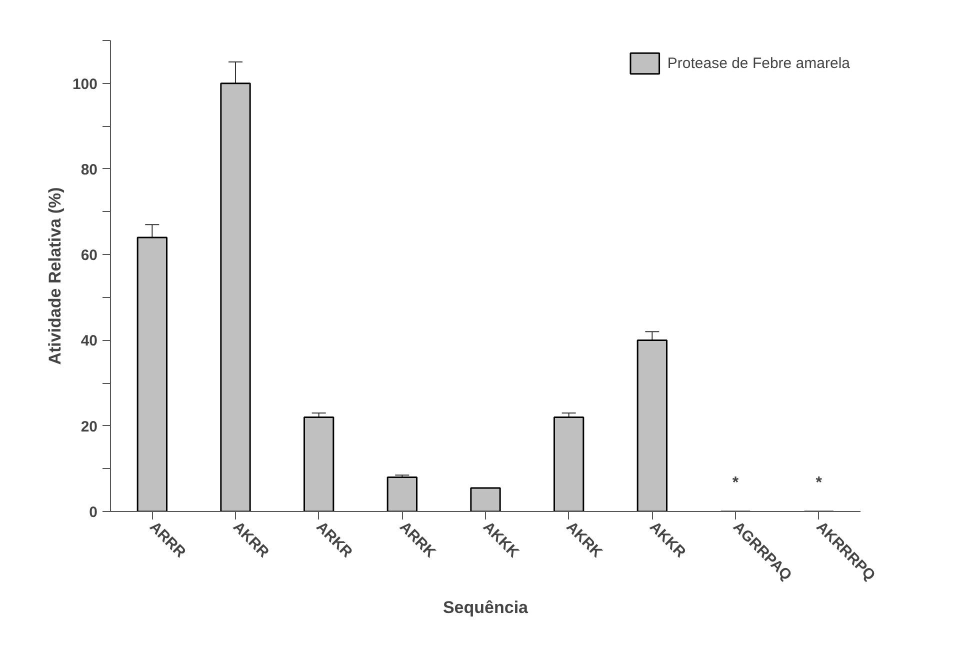  What do you see at coordinates (89, 341) in the screenshot?
I see `y-tick-label: 40` at bounding box center [89, 341].